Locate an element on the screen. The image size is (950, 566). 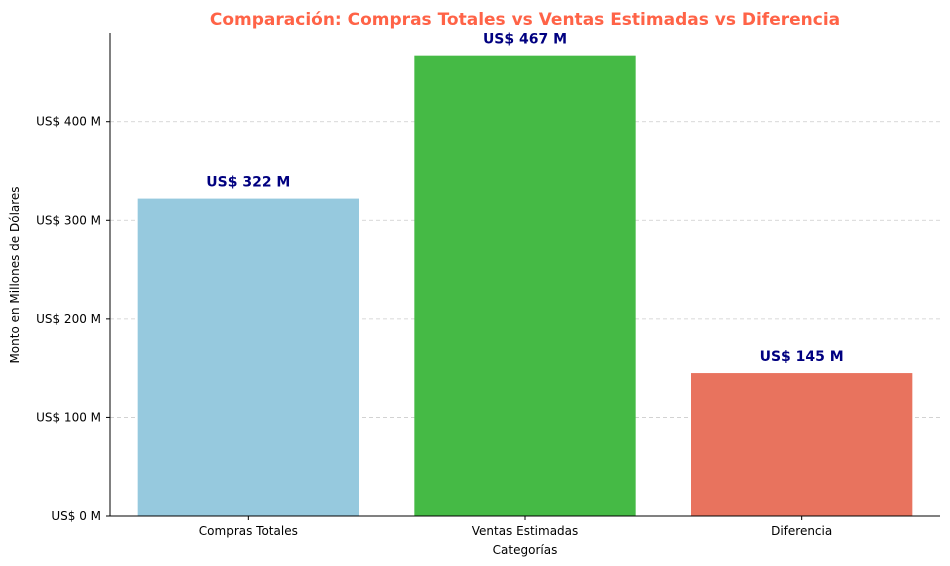
x-axis-title: Categorías is located at coordinates (525, 550).